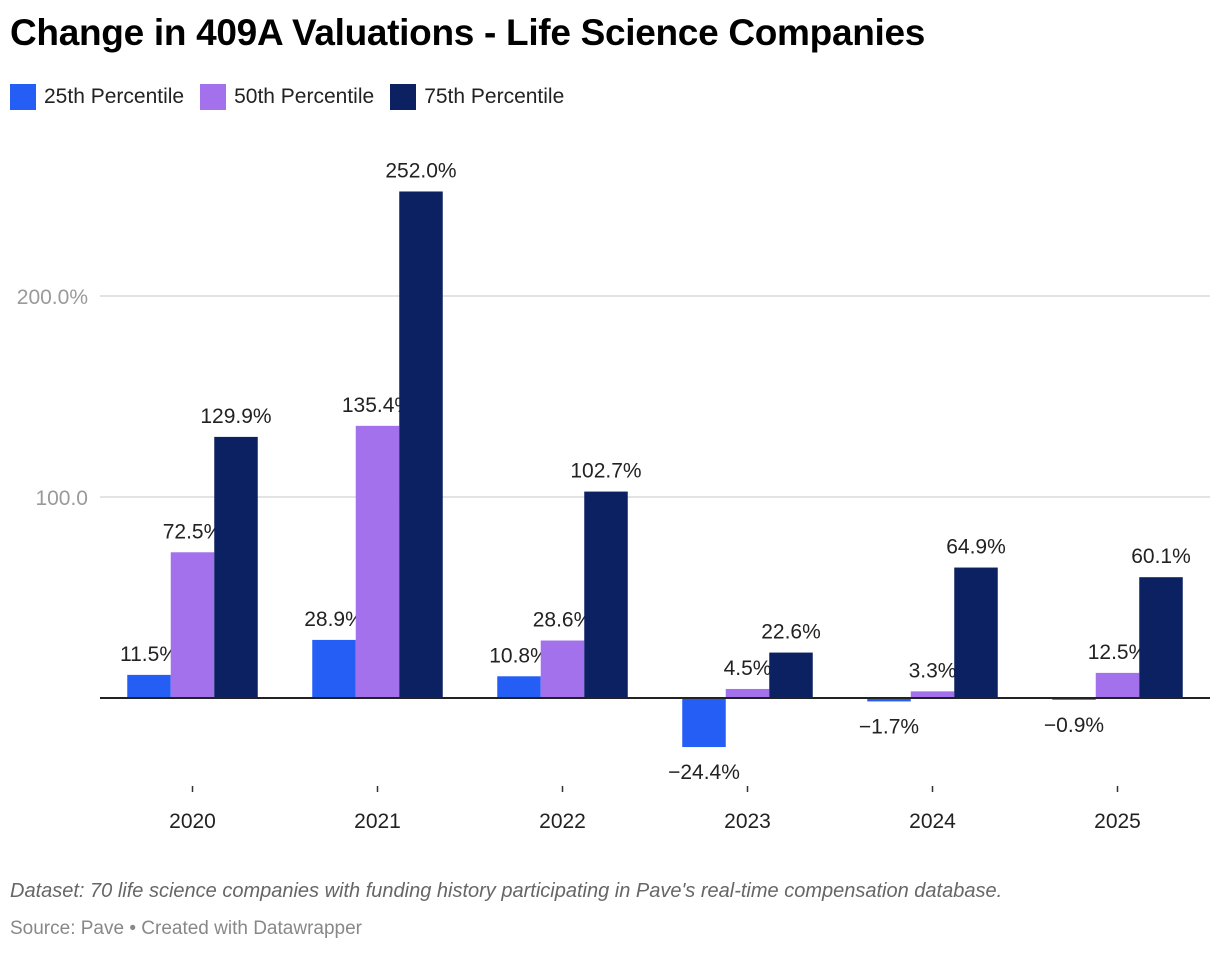  I want to click on legend-item: 25th Percentile, so click(97, 97).